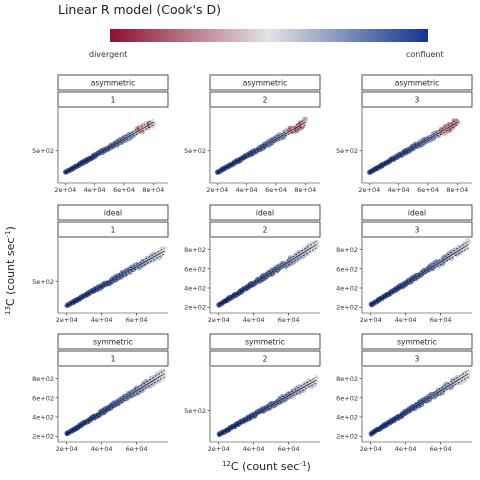 This screenshot has width=480, height=480. I want to click on facet-panel-asymmetric-1: asymmetric 1 5e+02 2e+04 4e+04 6e+04 8e+04, so click(100, 134).